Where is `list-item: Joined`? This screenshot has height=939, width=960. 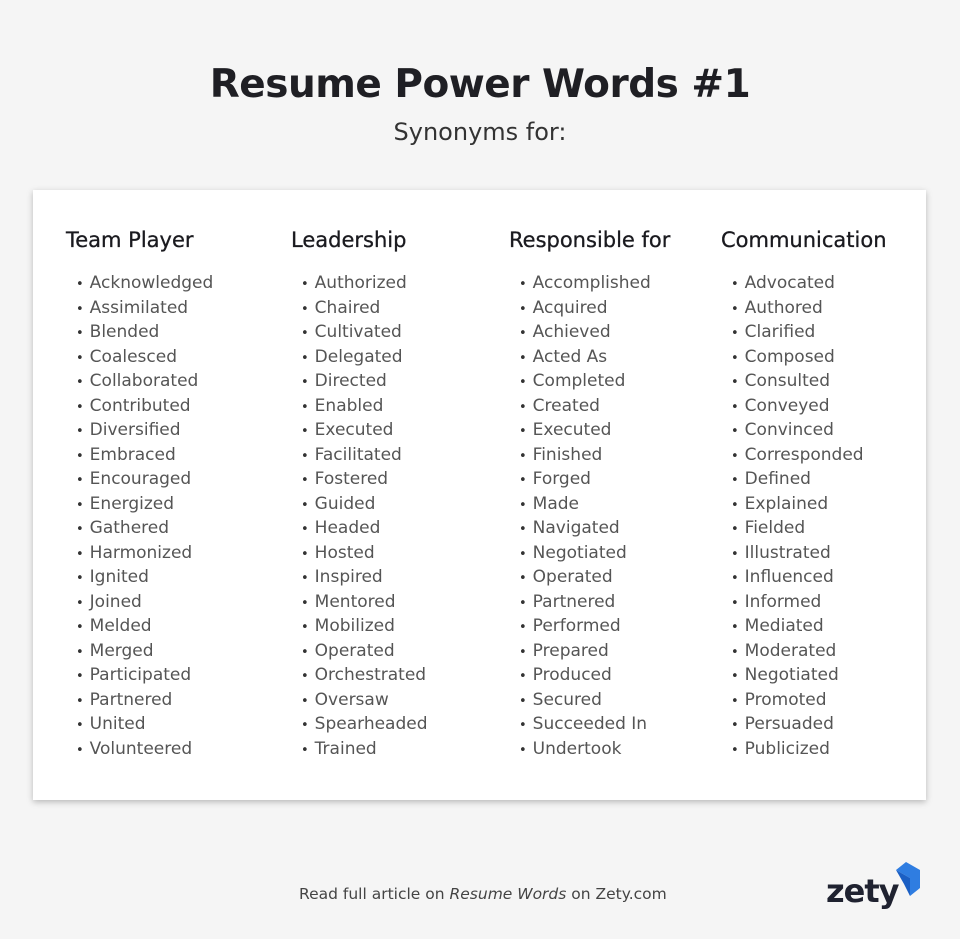 list-item: Joined is located at coordinates (144, 602).